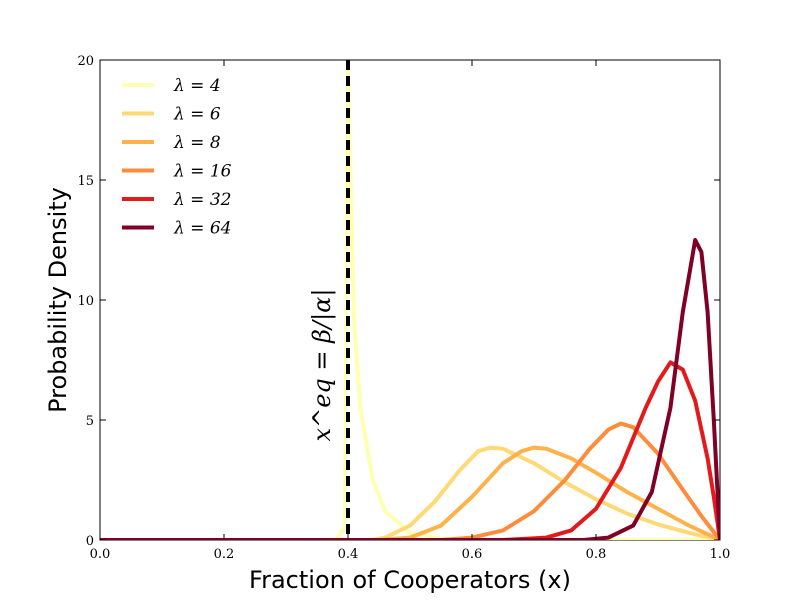  Describe the element at coordinates (85, 61) in the screenshot. I see `y-tick-label: 20` at that location.